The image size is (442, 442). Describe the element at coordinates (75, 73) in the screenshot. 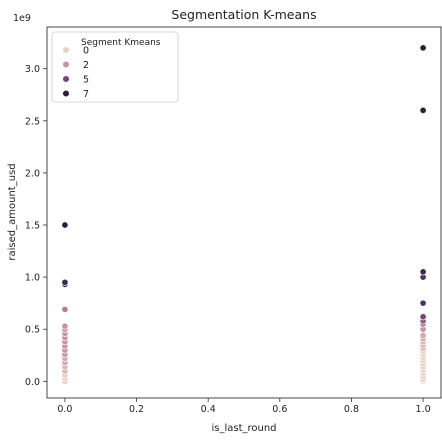

I see `legend-entries: 0 2 5 7` at that location.